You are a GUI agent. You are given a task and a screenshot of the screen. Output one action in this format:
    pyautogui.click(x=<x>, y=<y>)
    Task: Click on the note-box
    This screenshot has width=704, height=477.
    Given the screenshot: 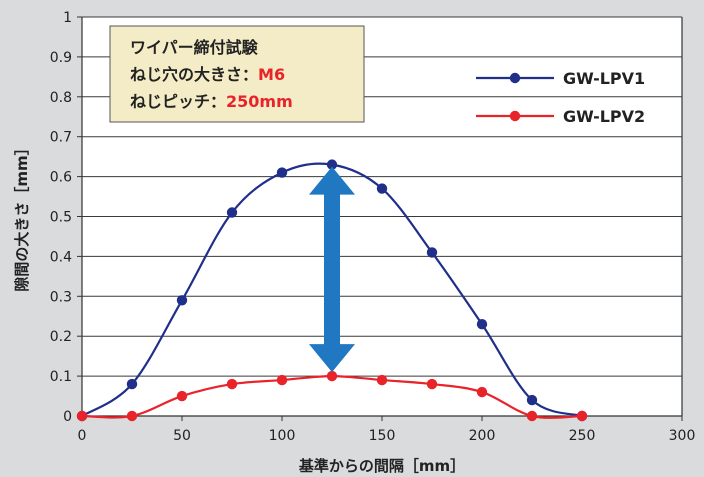 What is the action you would take?
    pyautogui.click(x=237, y=74)
    